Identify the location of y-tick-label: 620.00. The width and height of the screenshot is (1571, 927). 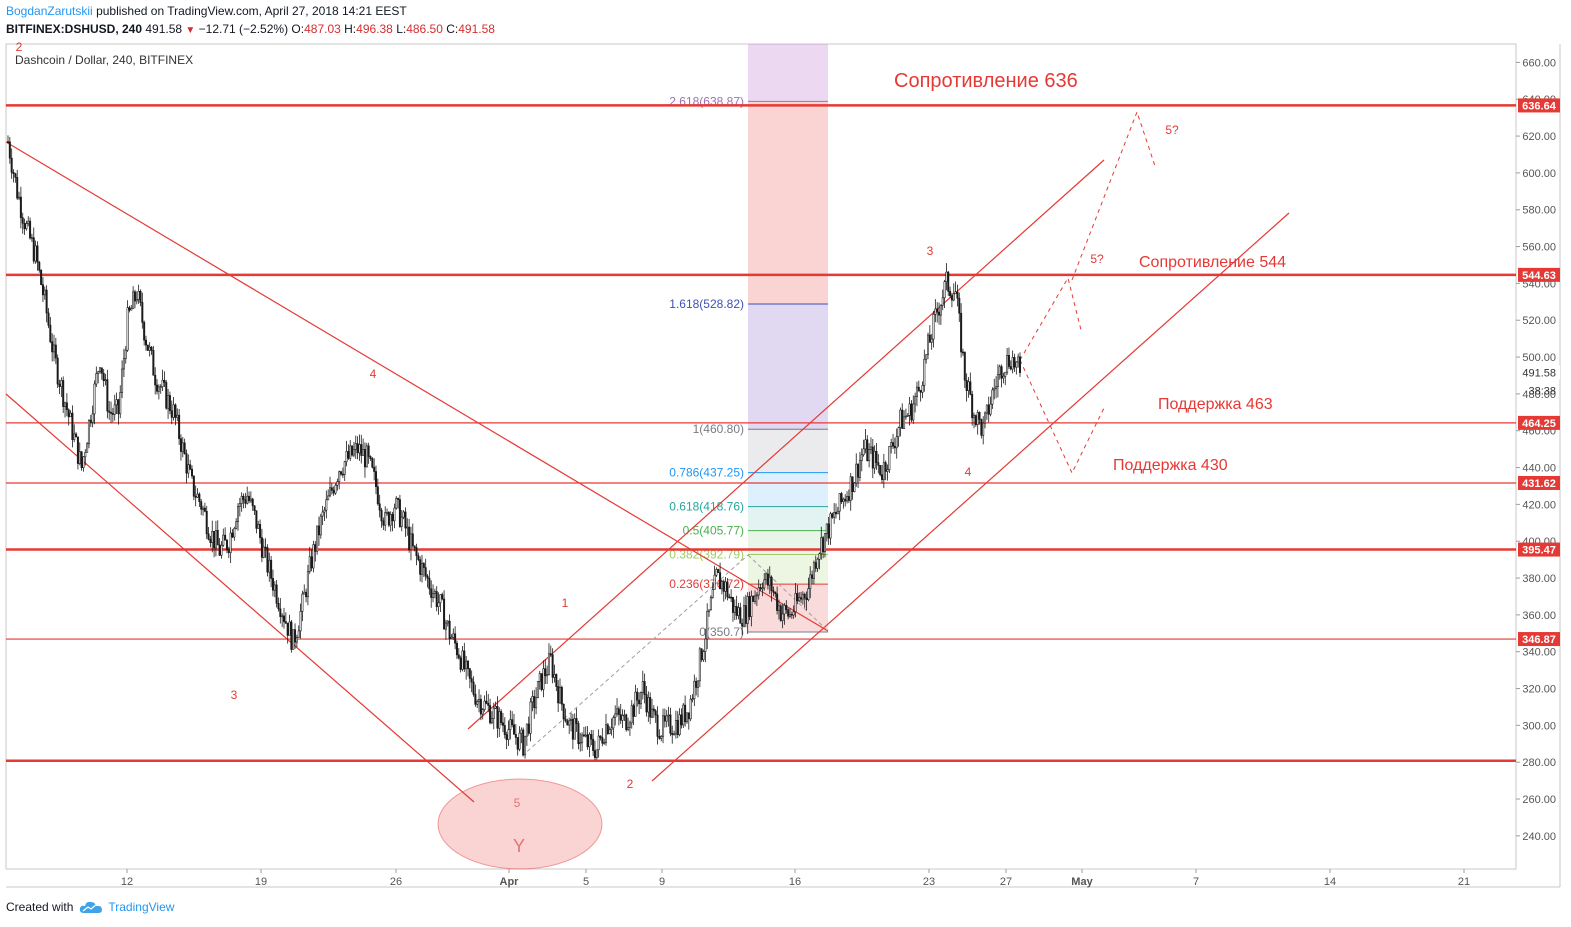
(1539, 137).